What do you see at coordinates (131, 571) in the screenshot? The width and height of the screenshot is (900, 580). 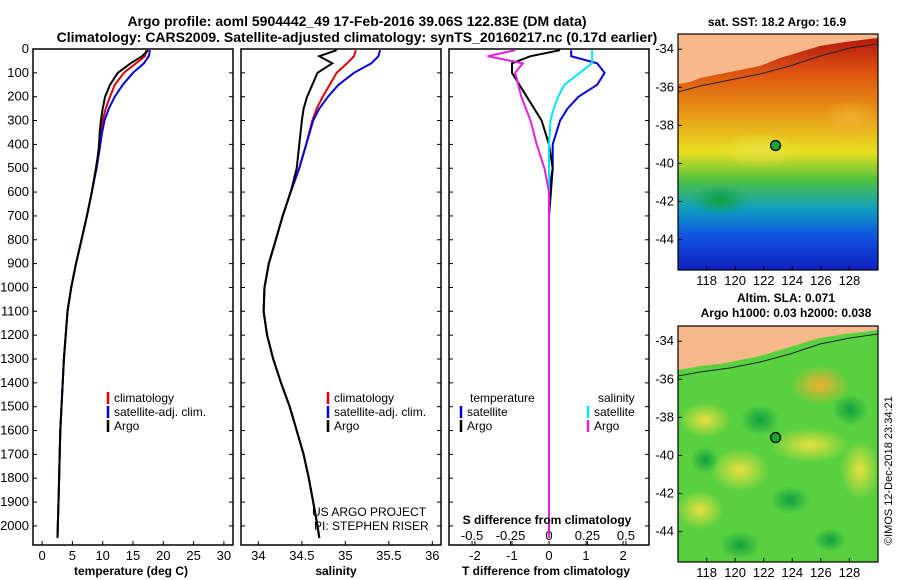 I see `temperature-axis-label: temperature (deg C)` at bounding box center [131, 571].